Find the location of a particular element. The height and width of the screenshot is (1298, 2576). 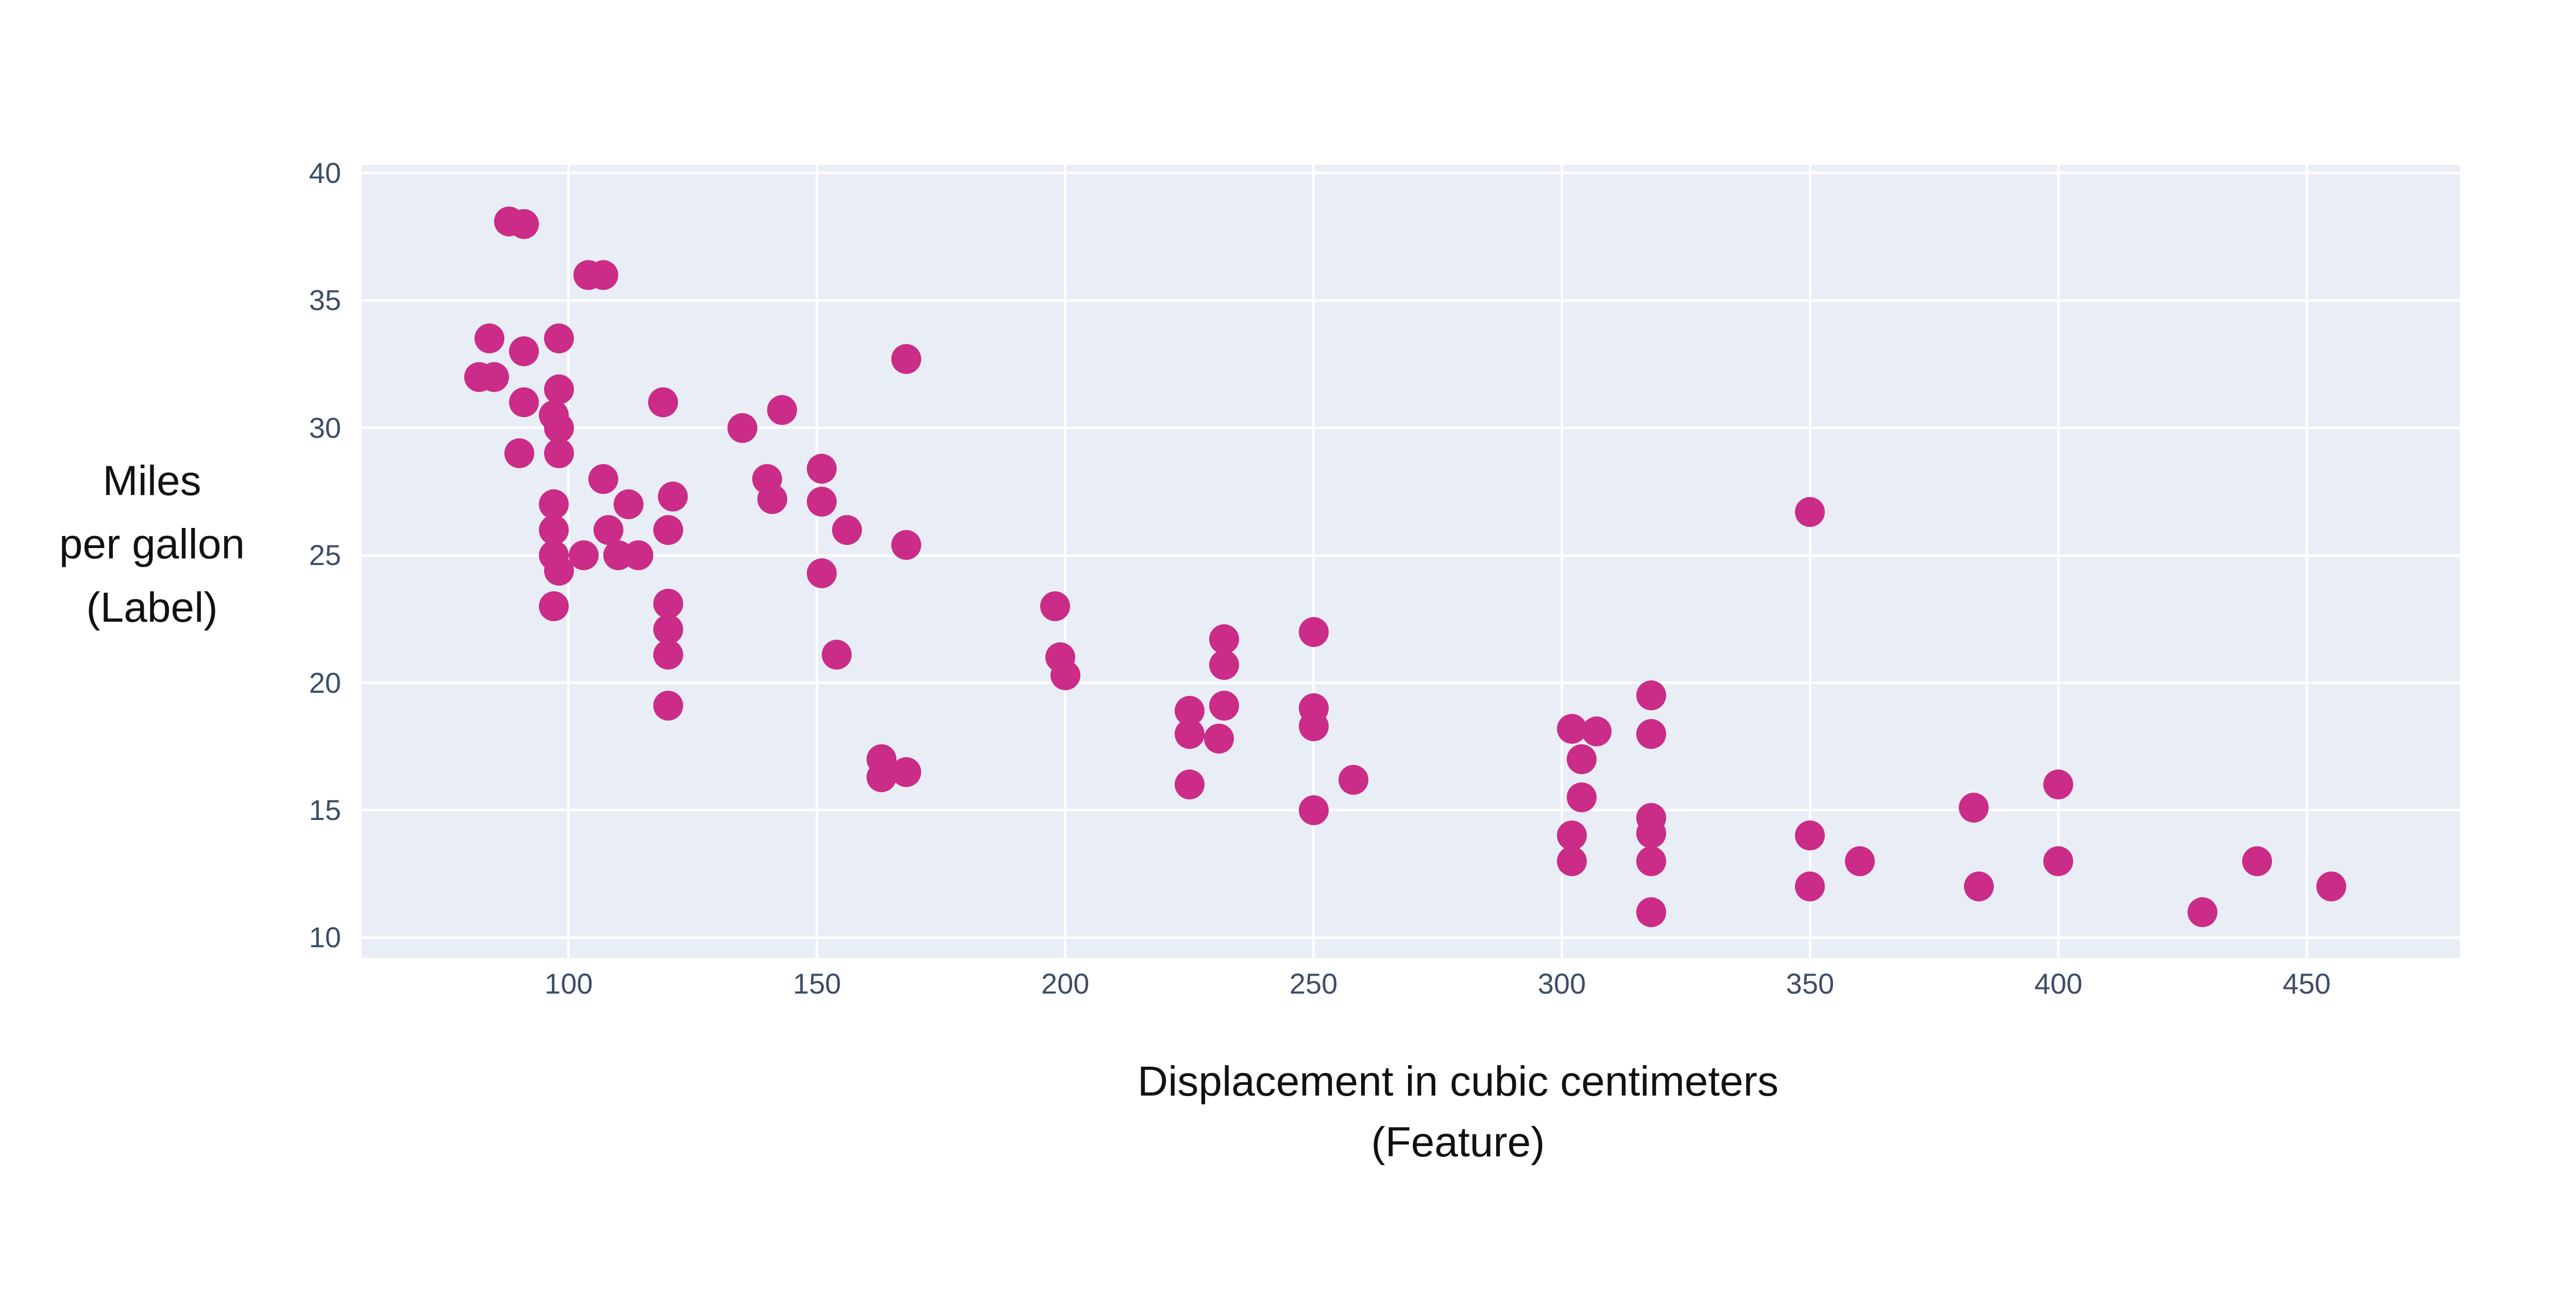

x-axis-title-line1: Displacement in cubic centimeters is located at coordinates (1458, 1081).